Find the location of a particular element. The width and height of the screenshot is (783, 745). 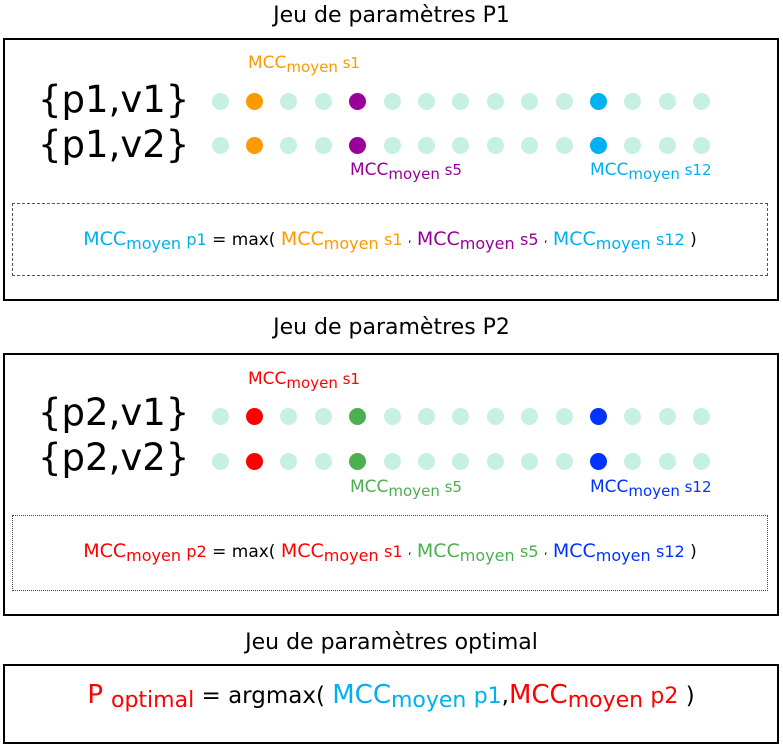

close-paren: ) is located at coordinates (690, 696).